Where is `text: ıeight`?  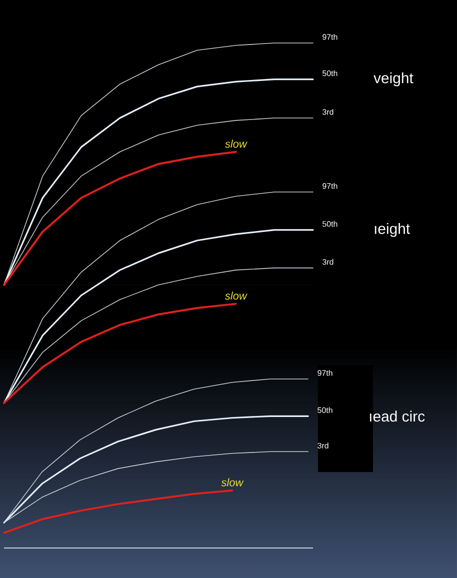 text: ıeight is located at coordinates (392, 230).